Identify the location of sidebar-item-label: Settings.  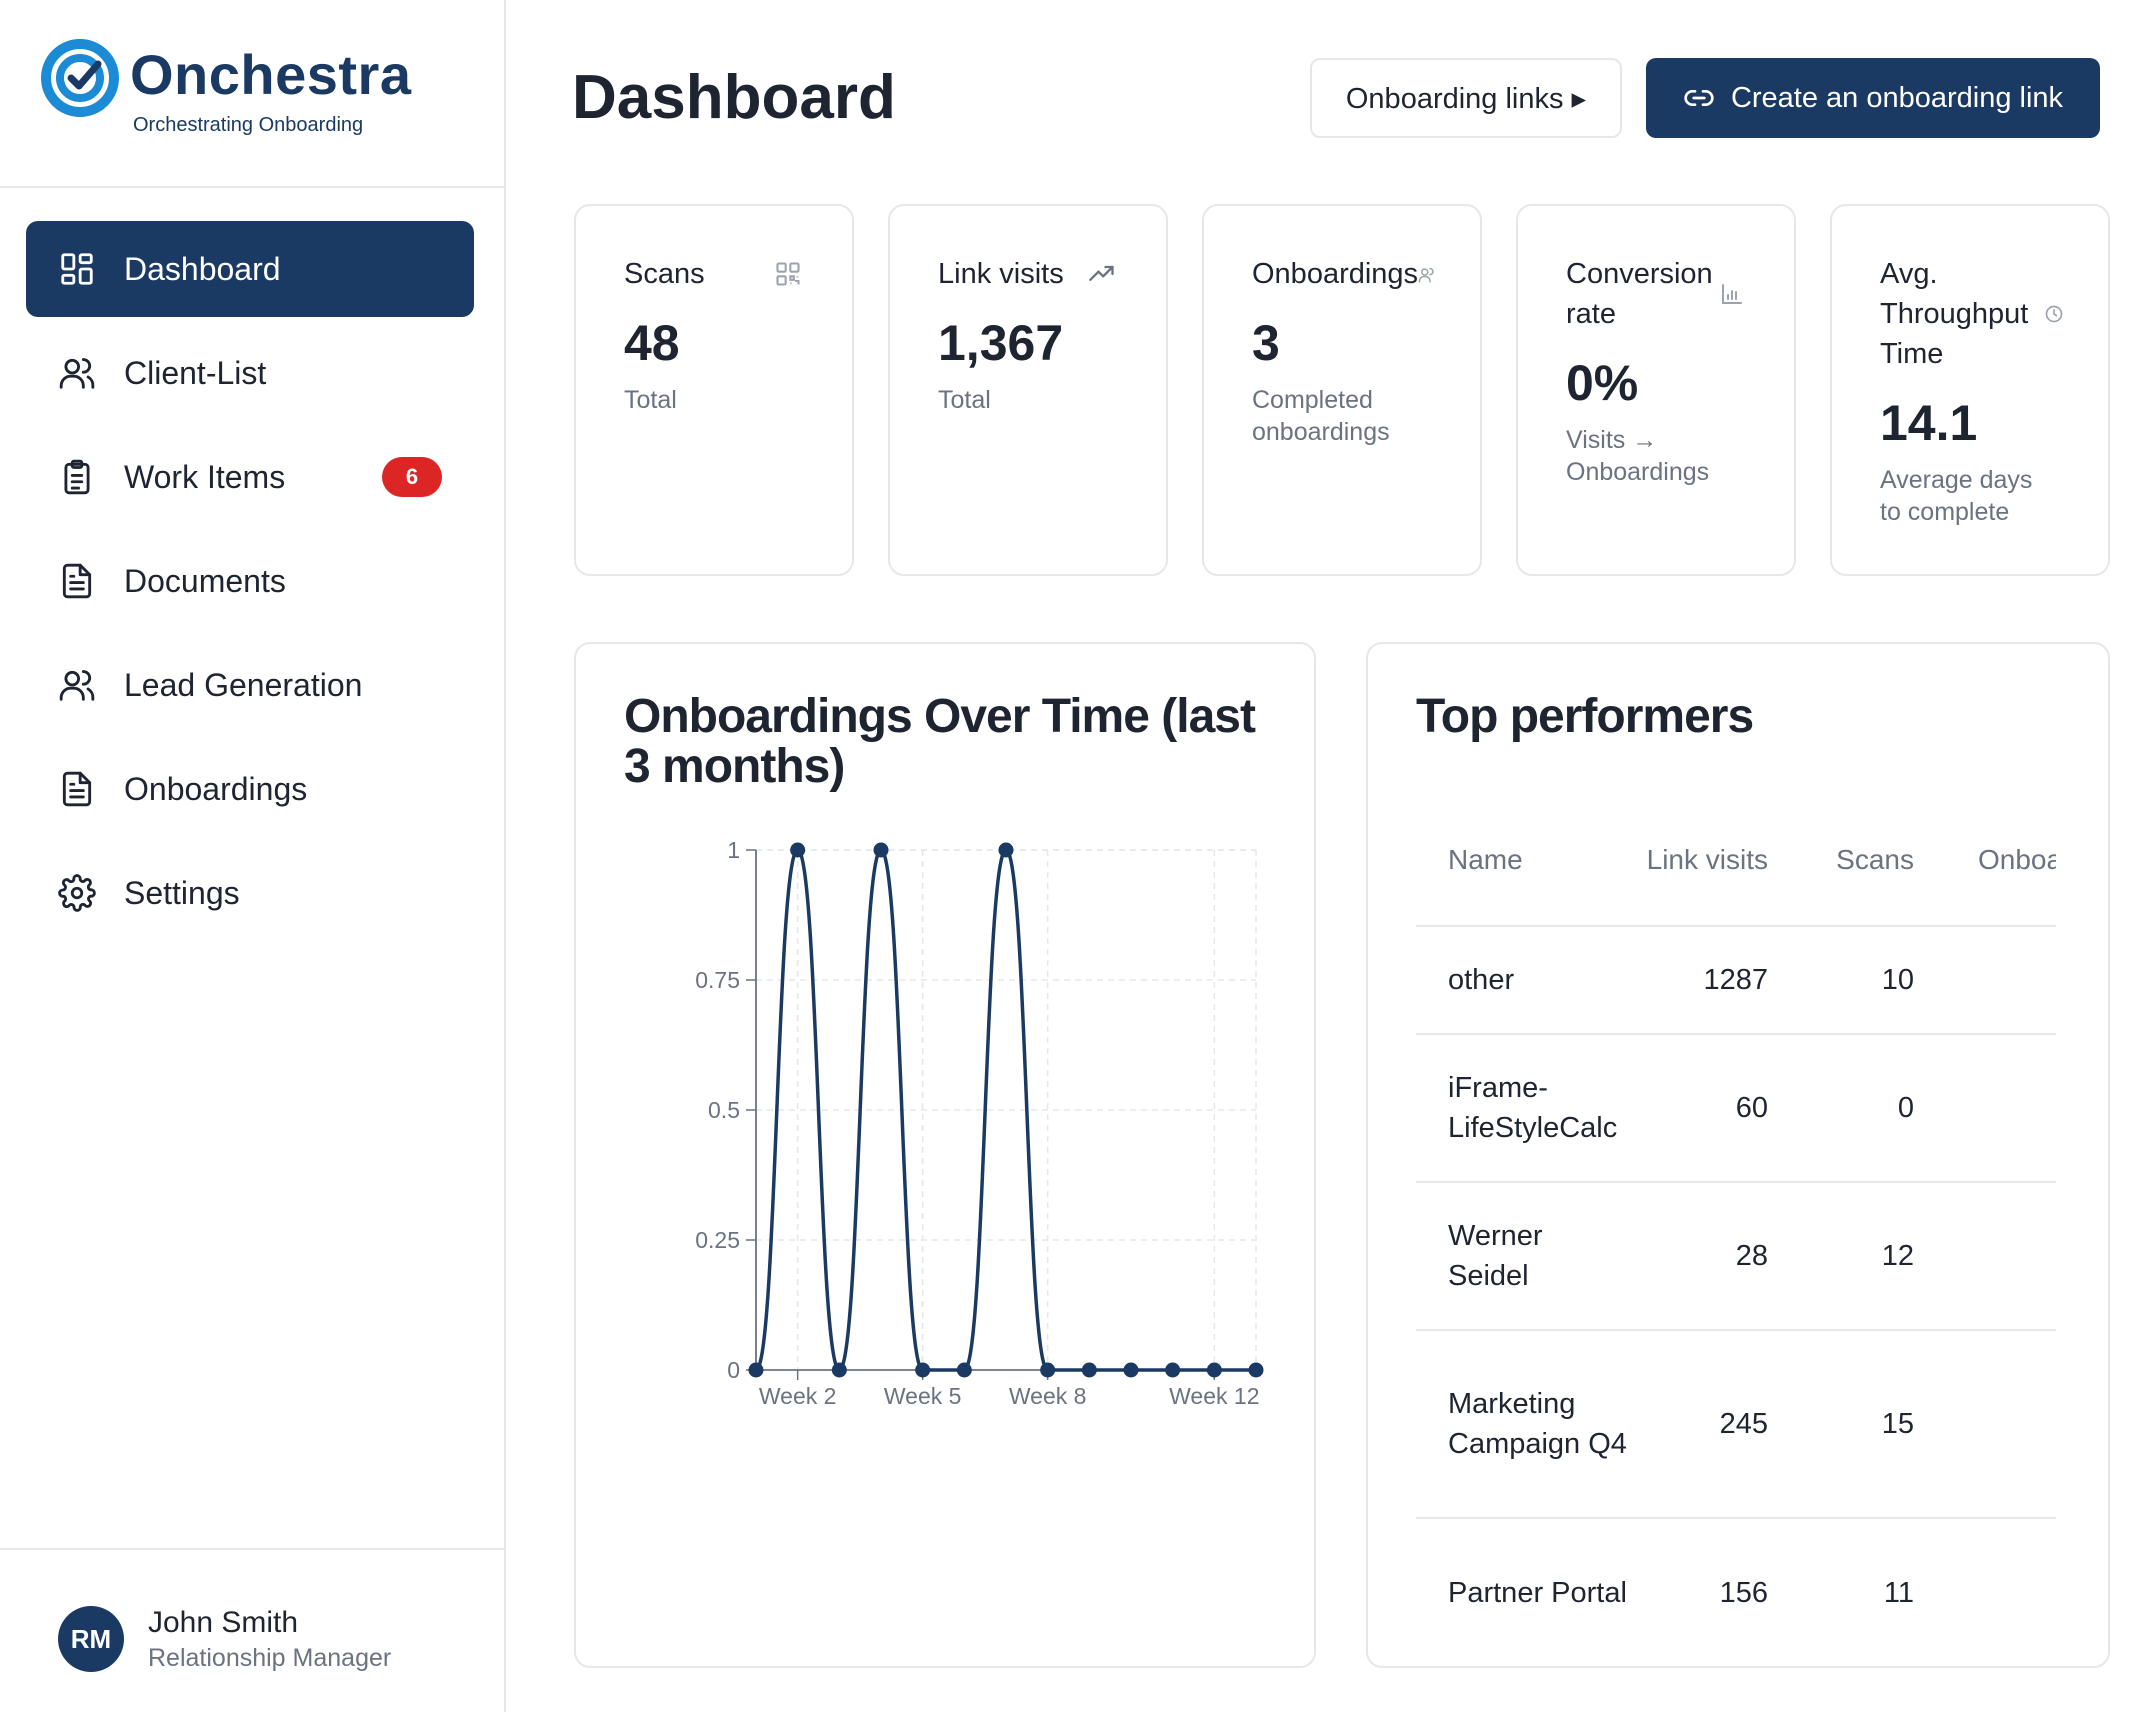
(182, 892).